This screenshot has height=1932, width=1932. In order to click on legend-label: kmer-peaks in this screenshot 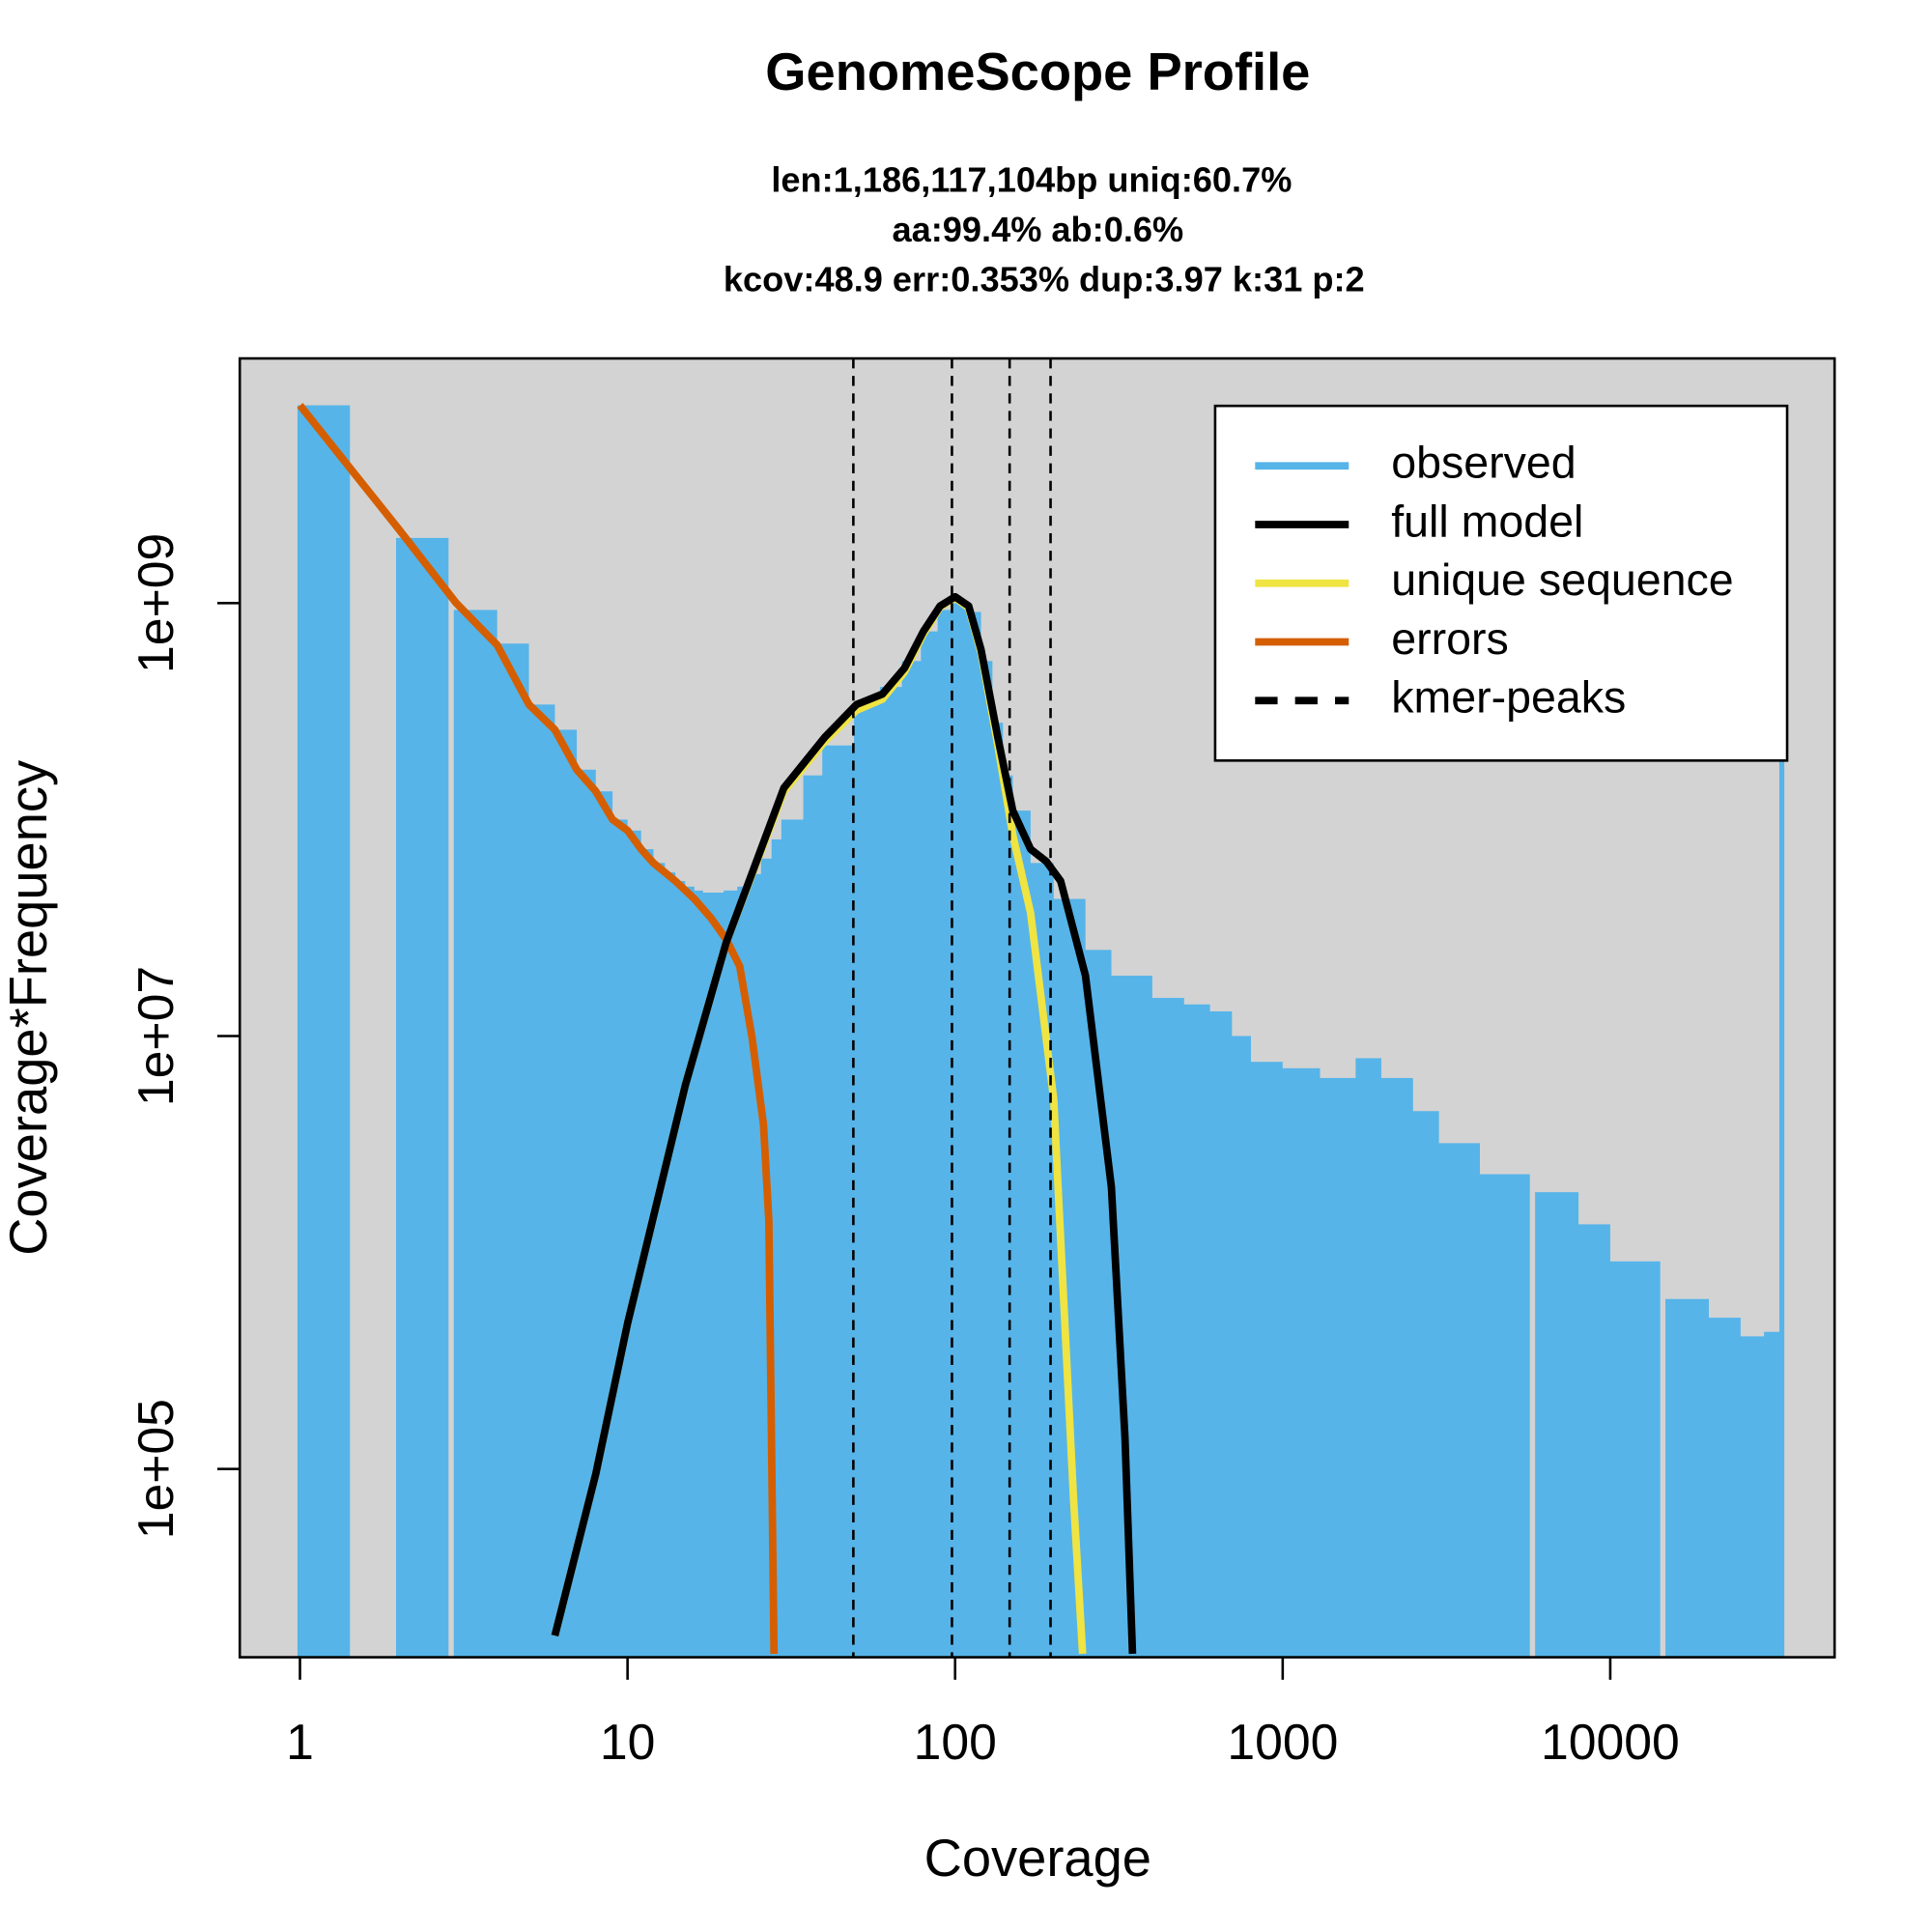, I will do `click(1508, 697)`.